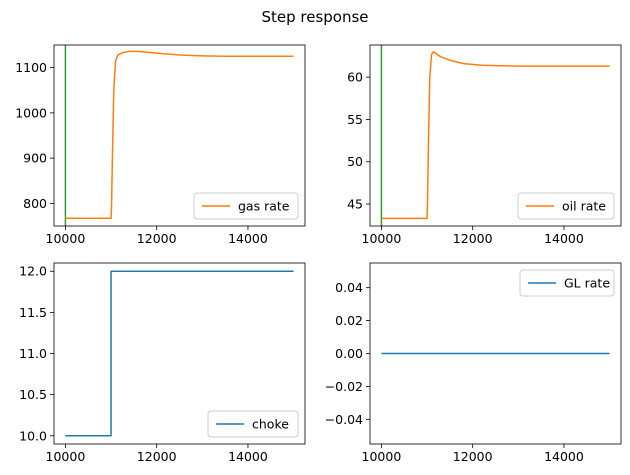 The image size is (630, 475). What do you see at coordinates (33, 394) in the screenshot?
I see `choke-ytick-label: 10.5` at bounding box center [33, 394].